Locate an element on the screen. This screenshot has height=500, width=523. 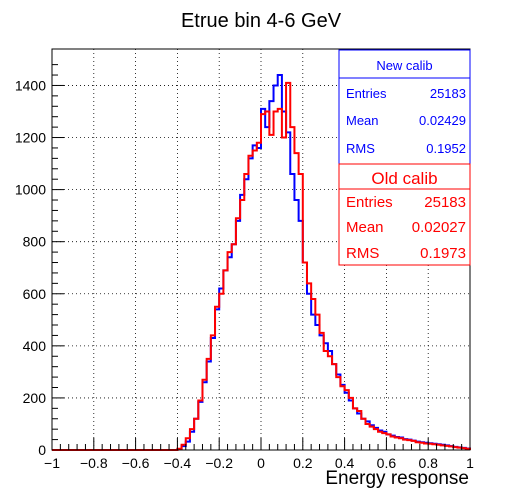
x-tick-label: 0 is located at coordinates (261, 463).